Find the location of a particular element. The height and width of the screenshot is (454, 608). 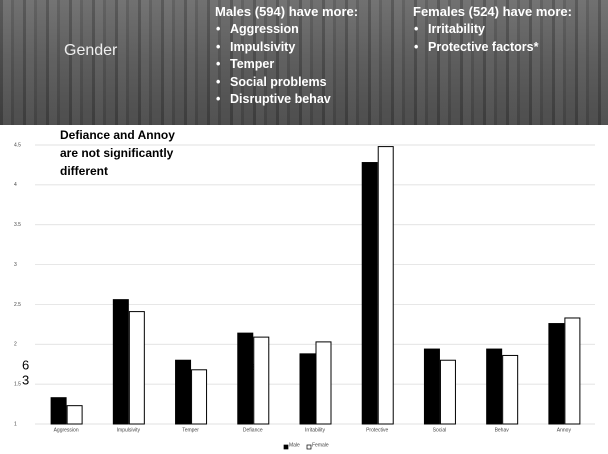

stray-label: 3 is located at coordinates (25, 379).